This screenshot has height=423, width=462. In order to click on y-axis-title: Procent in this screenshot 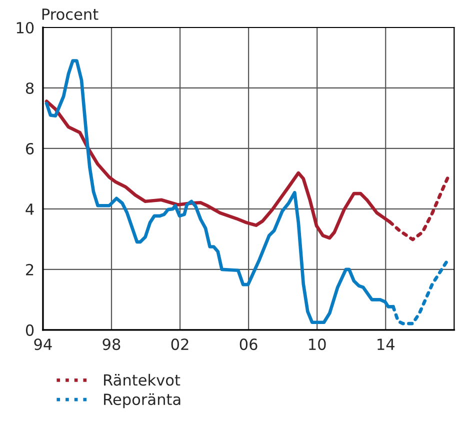, I will do `click(70, 14)`.